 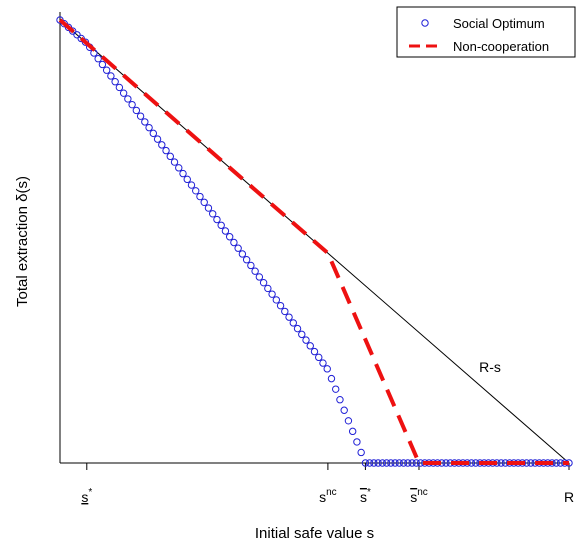 I want to click on reference-line-label: R-s, so click(x=490, y=367).